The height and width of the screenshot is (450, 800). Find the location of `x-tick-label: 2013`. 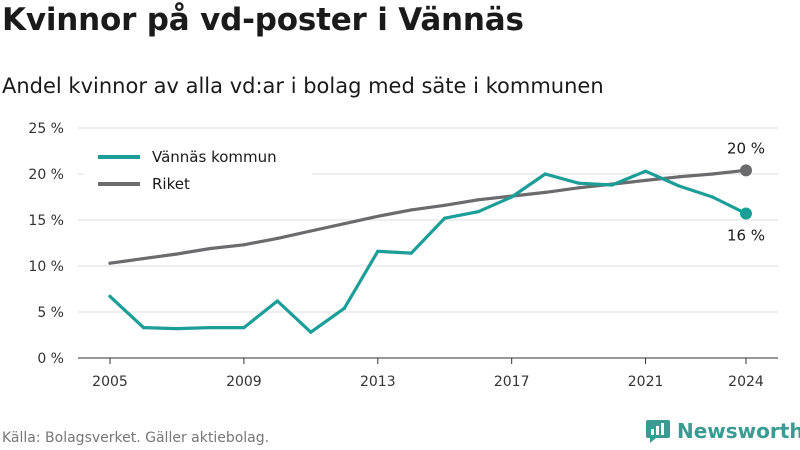

x-tick-label: 2013 is located at coordinates (378, 382).